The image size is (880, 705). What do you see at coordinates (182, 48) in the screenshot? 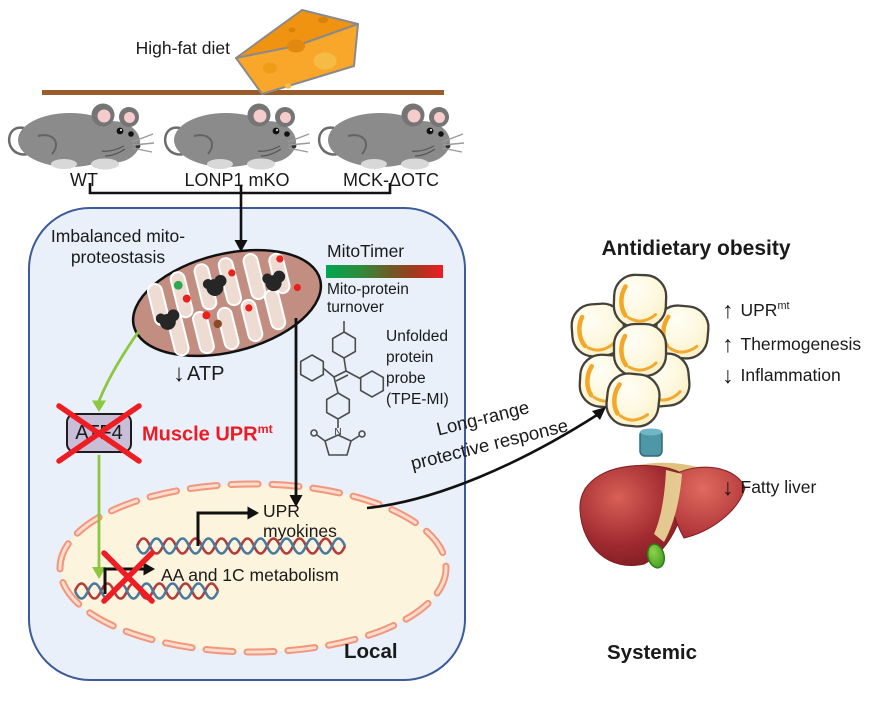
I see `high-fat-diet-label: High-fat diet` at bounding box center [182, 48].